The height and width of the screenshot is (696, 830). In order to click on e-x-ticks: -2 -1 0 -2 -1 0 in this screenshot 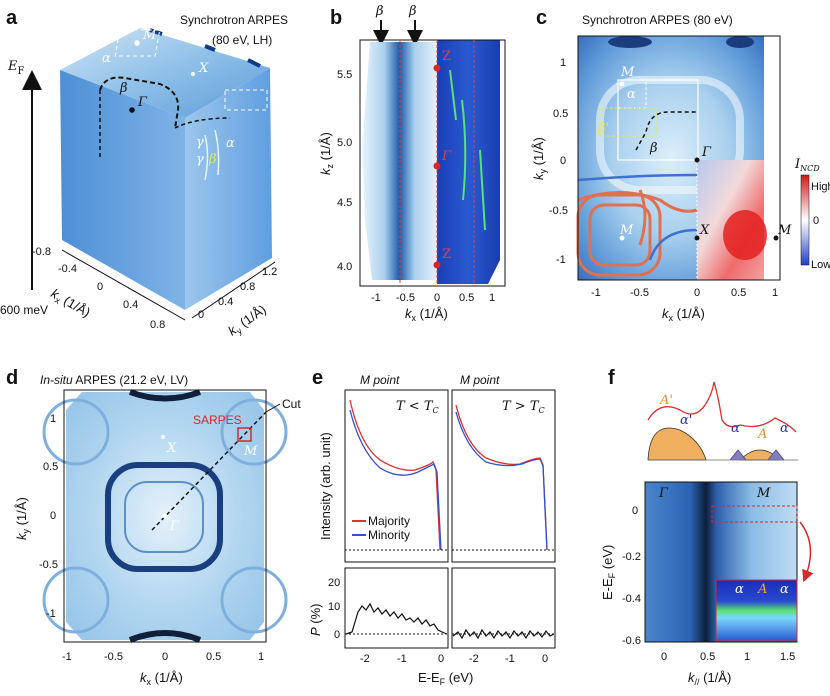, I will do `click(454, 659)`.